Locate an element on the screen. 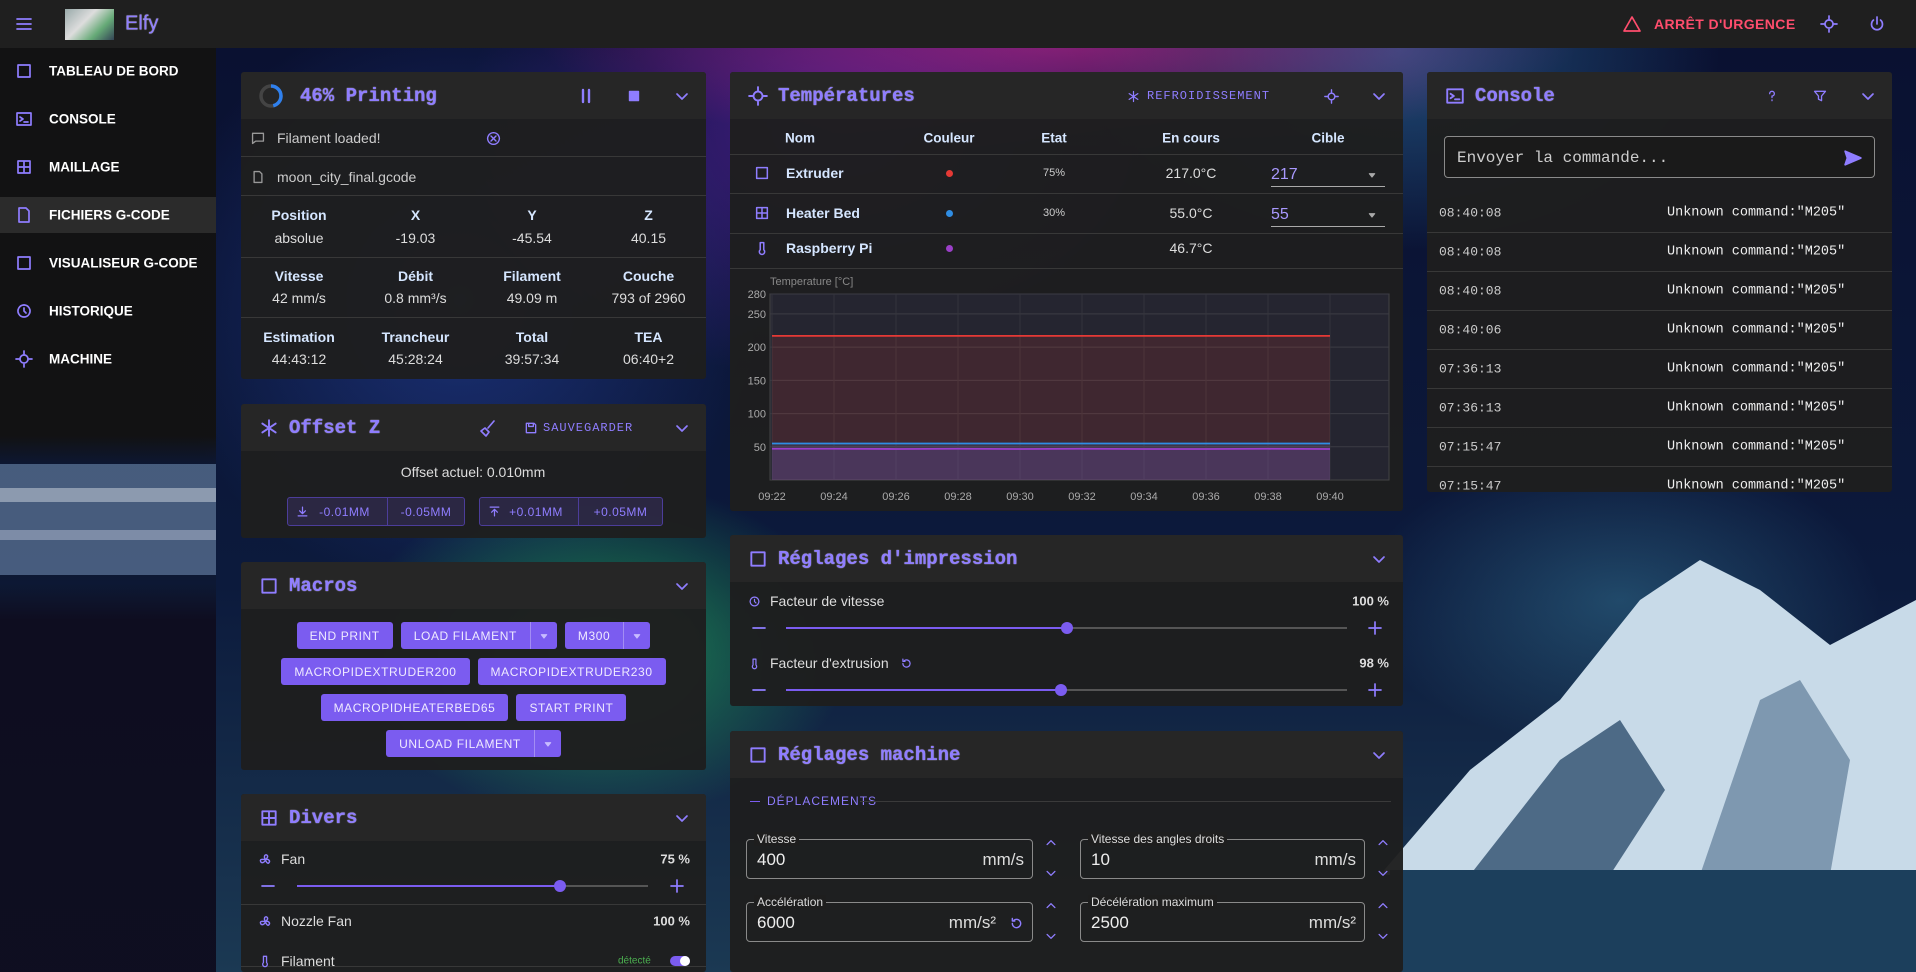 The image size is (1916, 972). stat-value: absolue is located at coordinates (299, 238).